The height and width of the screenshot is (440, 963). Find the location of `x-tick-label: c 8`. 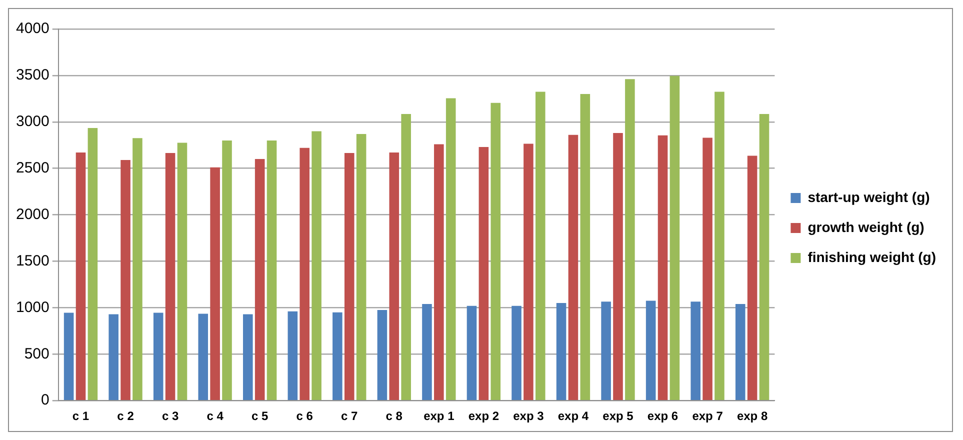

x-tick-label: c 8 is located at coordinates (394, 416).